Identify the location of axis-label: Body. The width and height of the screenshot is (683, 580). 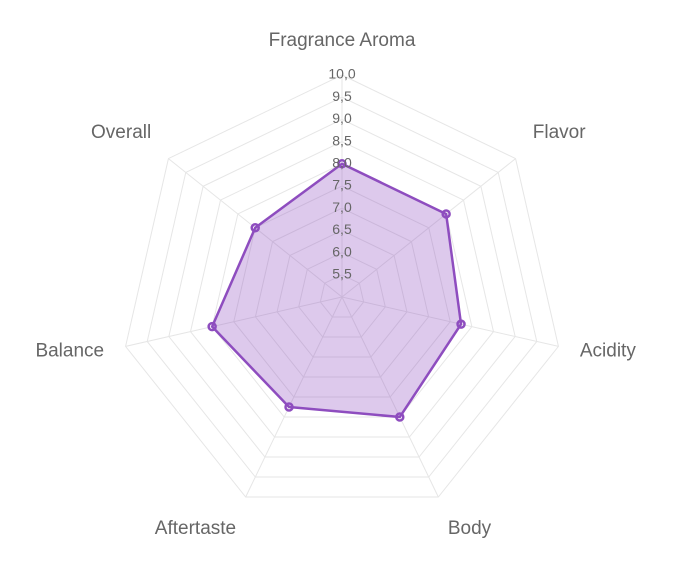
(470, 528).